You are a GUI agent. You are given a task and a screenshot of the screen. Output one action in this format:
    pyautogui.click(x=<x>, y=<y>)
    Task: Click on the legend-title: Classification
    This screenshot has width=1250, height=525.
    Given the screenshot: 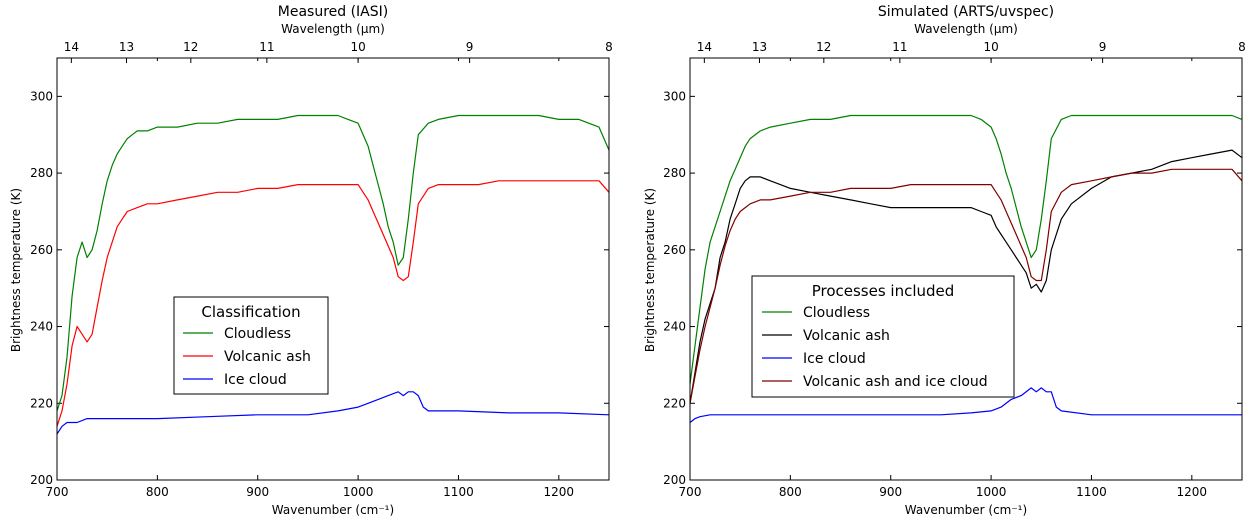 What is the action you would take?
    pyautogui.click(x=250, y=312)
    